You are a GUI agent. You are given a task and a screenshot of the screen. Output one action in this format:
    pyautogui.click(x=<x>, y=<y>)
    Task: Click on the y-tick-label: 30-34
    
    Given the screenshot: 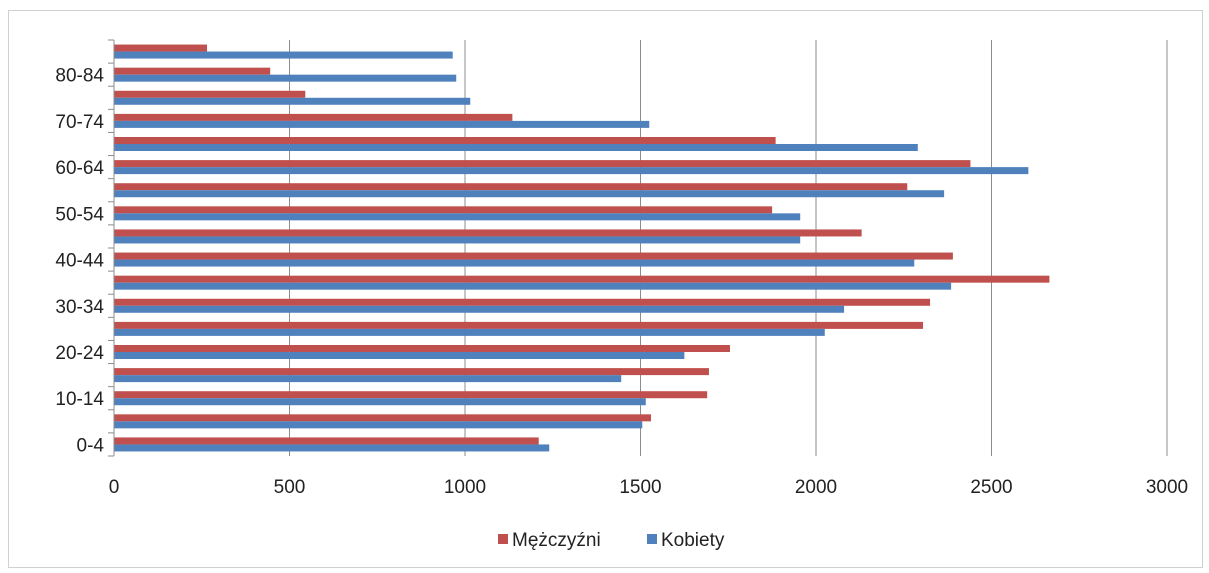 What is the action you would take?
    pyautogui.click(x=79, y=307)
    